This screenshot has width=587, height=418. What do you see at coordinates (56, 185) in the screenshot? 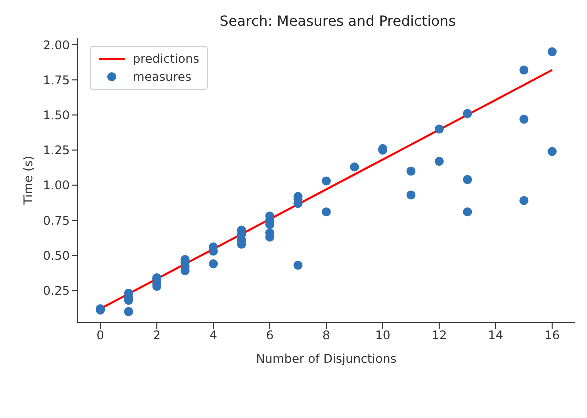
I see `y-tick-label: 1.00` at bounding box center [56, 185].